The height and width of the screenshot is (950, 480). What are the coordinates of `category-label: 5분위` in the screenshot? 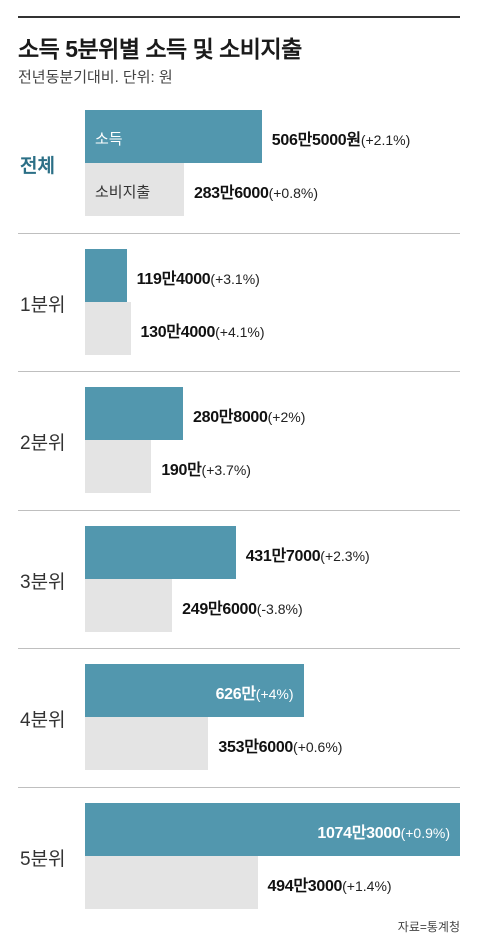 It's located at (43, 859).